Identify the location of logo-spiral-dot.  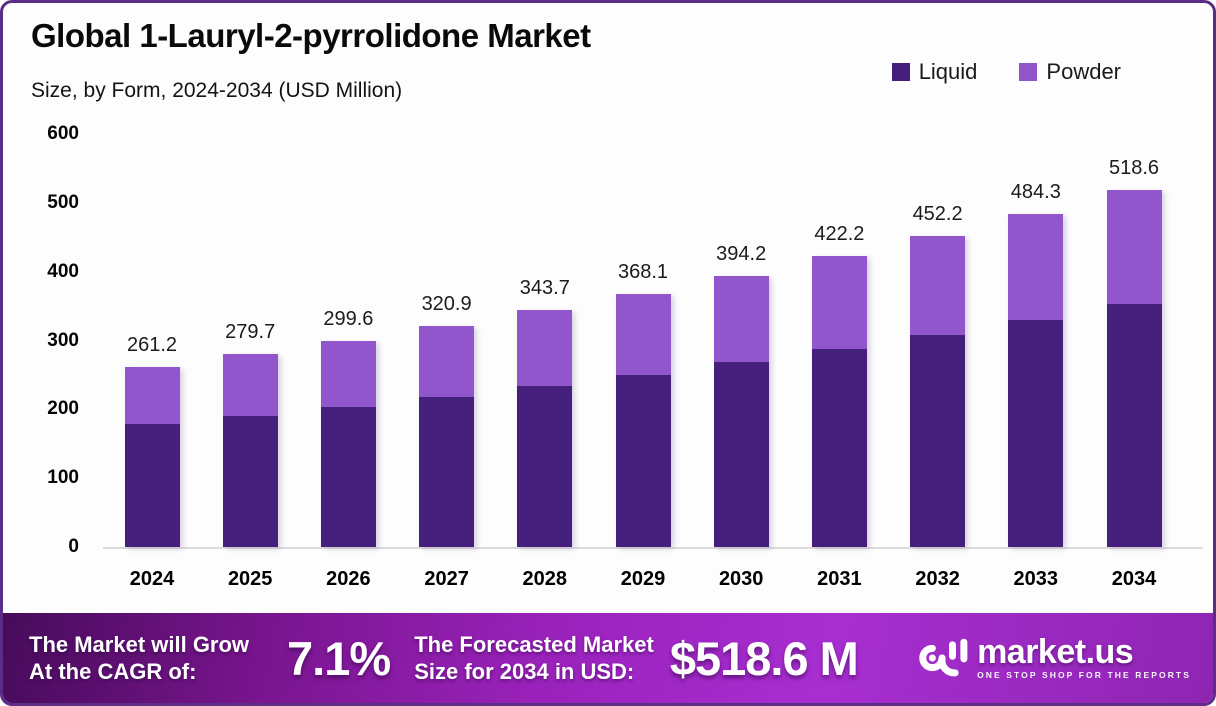
(932, 658).